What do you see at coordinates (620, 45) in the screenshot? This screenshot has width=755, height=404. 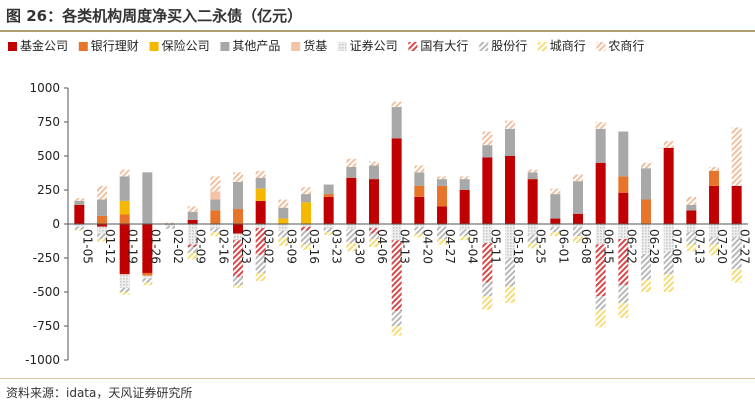 I see `legend-item-10: 农商行` at bounding box center [620, 45].